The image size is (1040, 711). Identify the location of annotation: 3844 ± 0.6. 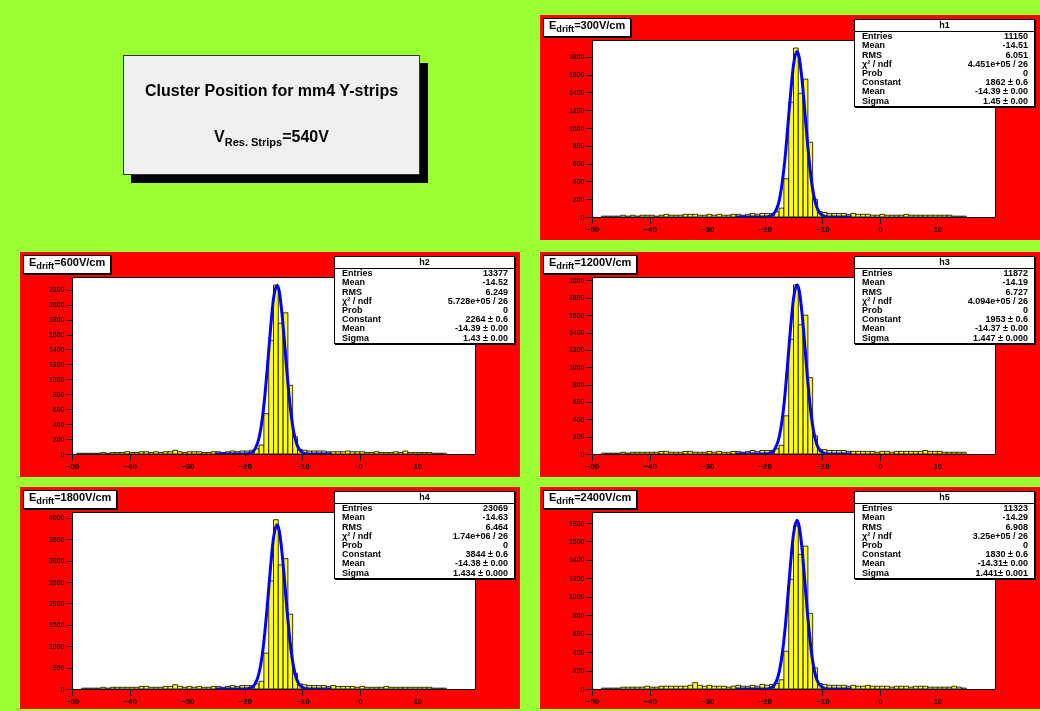
(486, 554).